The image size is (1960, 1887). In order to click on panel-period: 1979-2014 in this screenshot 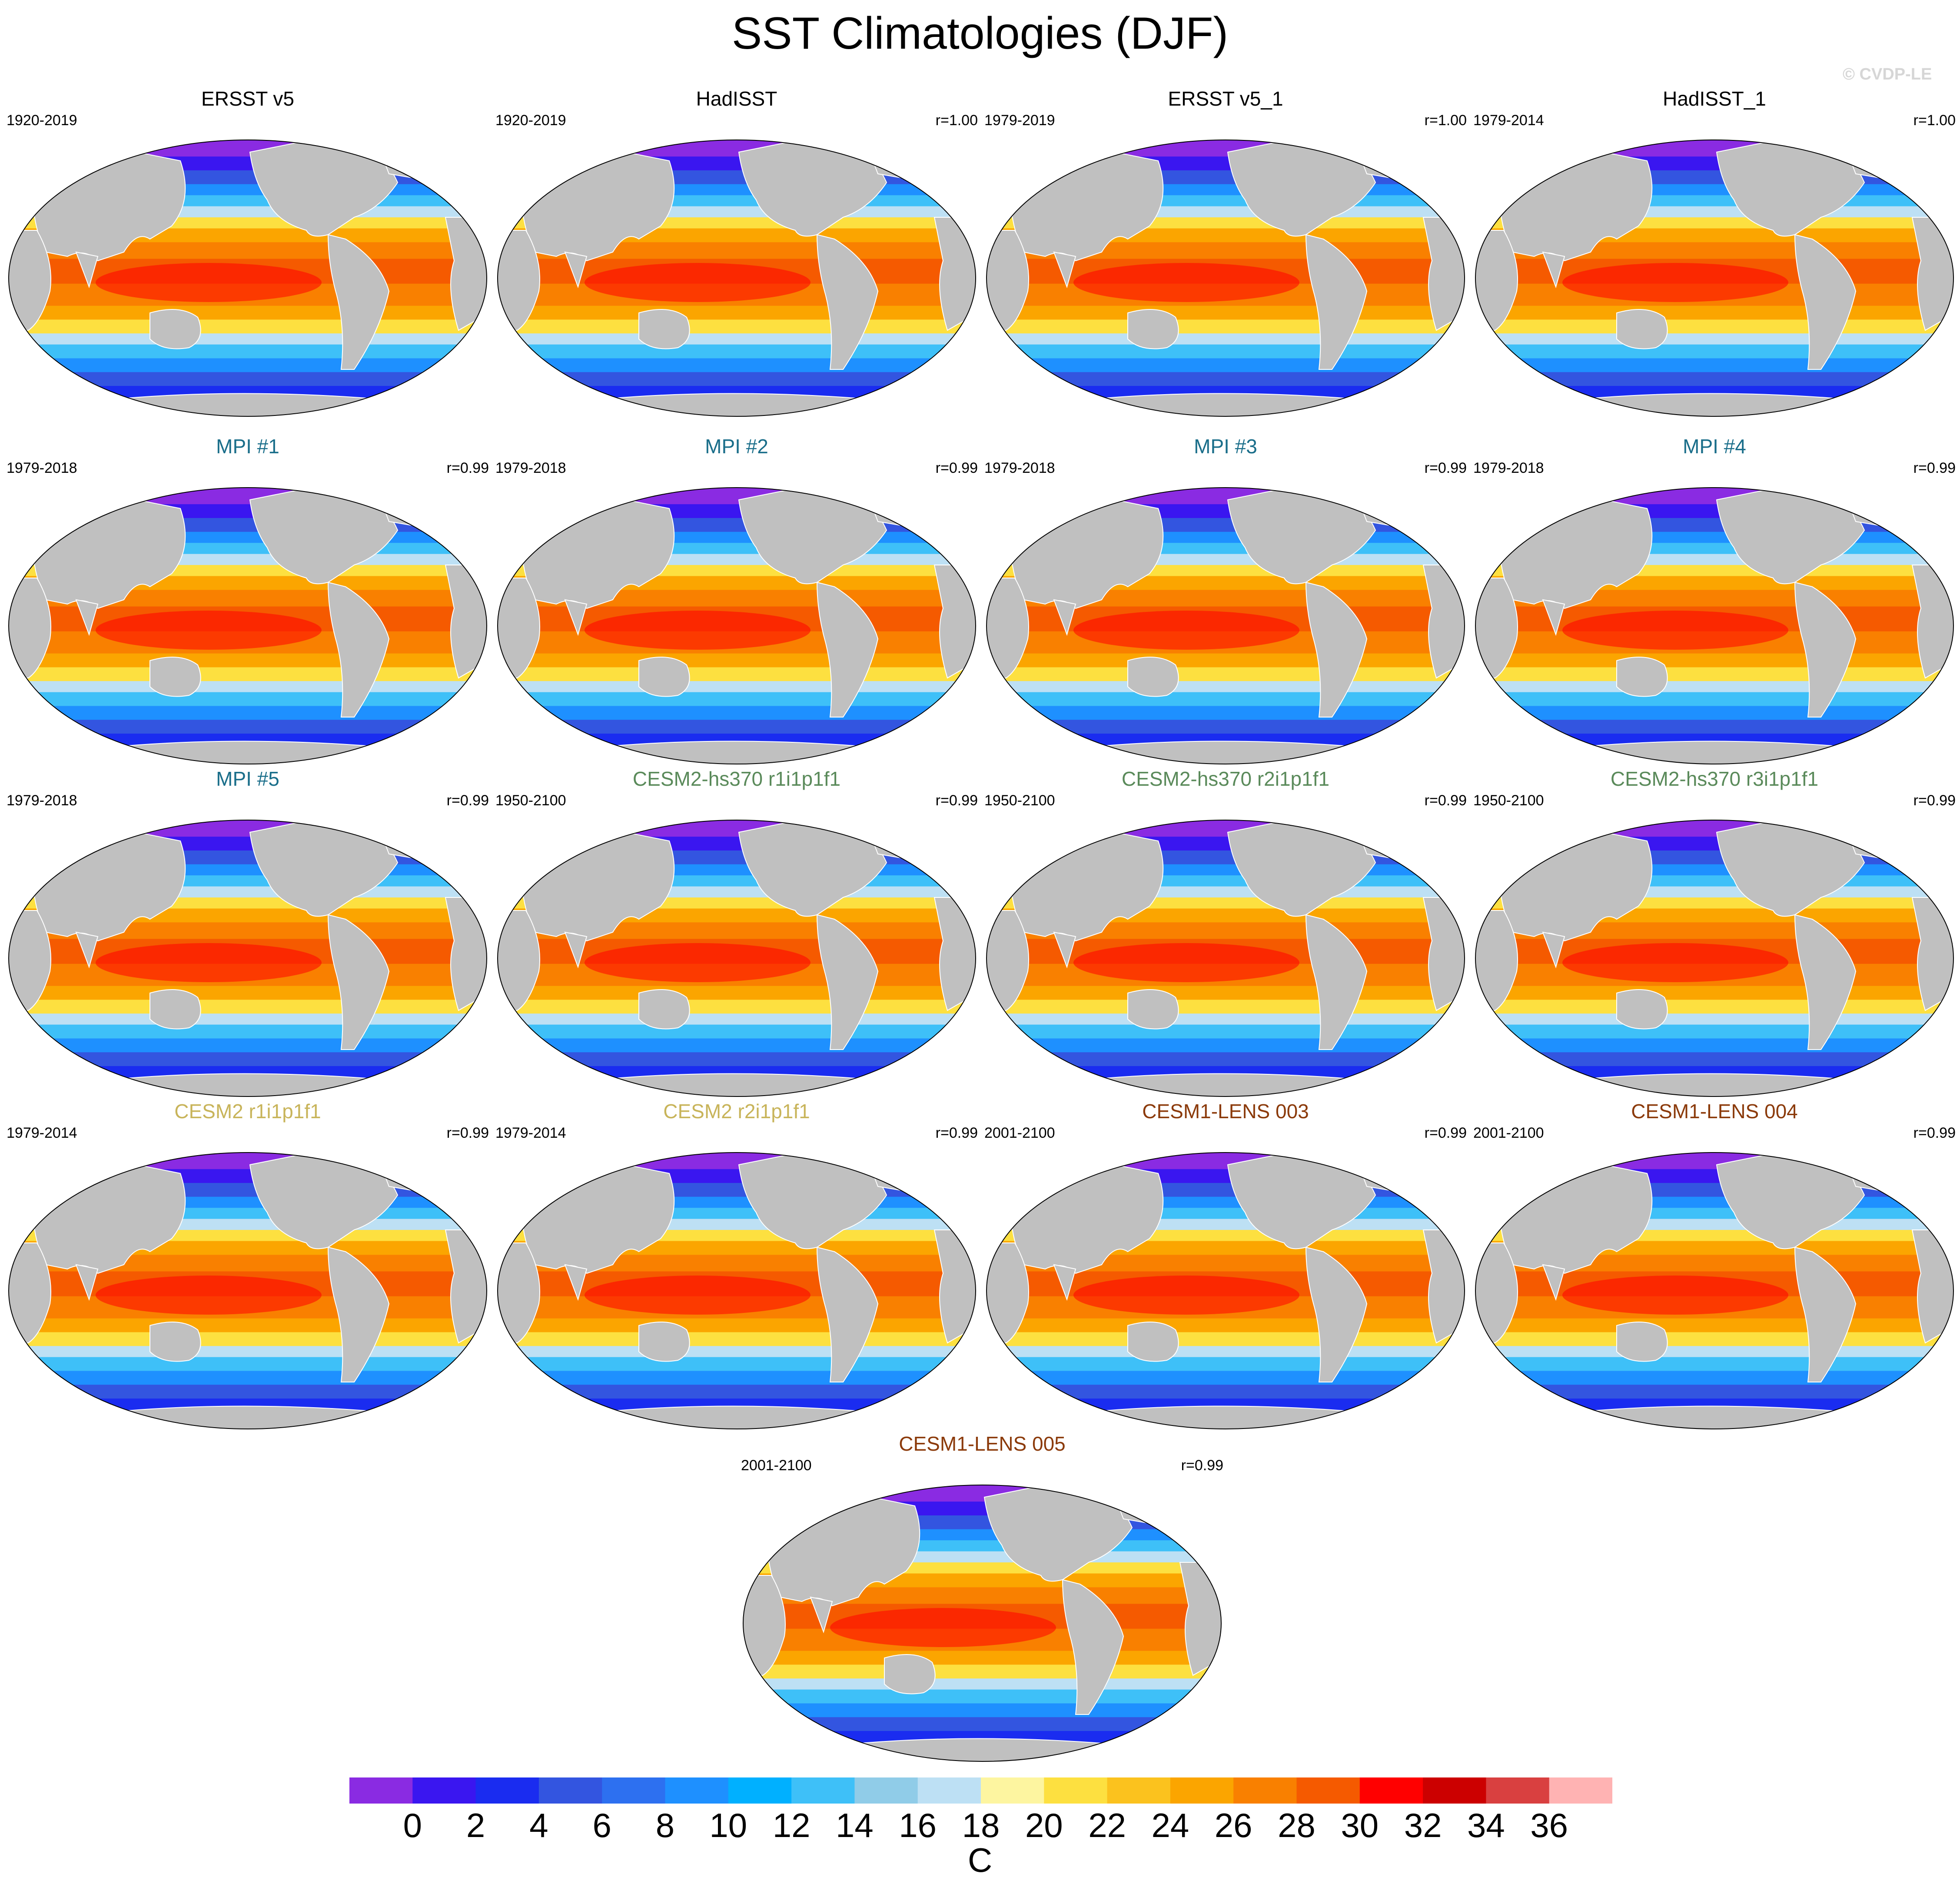, I will do `click(1508, 120)`.